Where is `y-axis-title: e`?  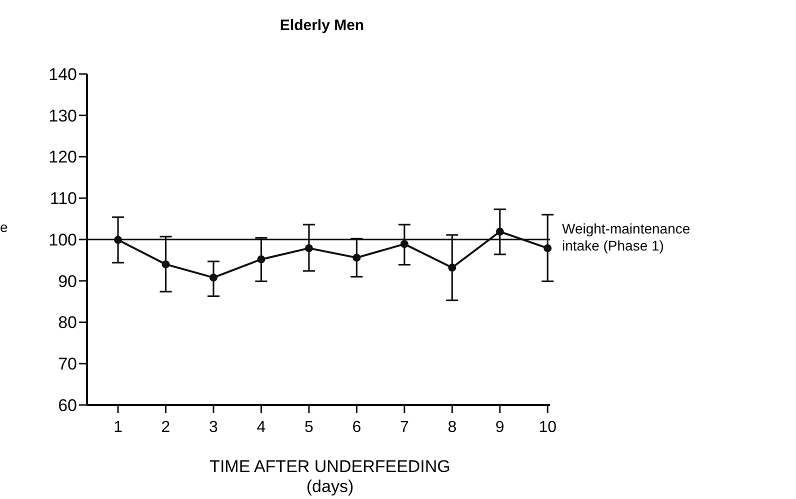
y-axis-title: e is located at coordinates (4, 227).